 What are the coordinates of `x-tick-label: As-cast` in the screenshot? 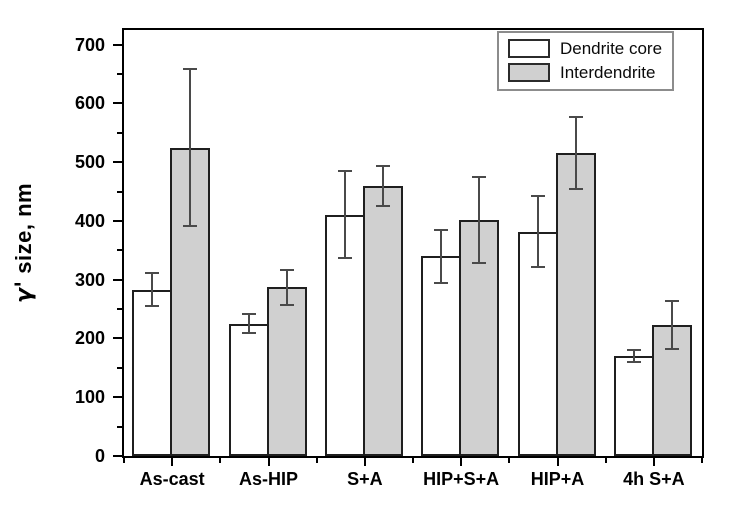 It's located at (172, 479).